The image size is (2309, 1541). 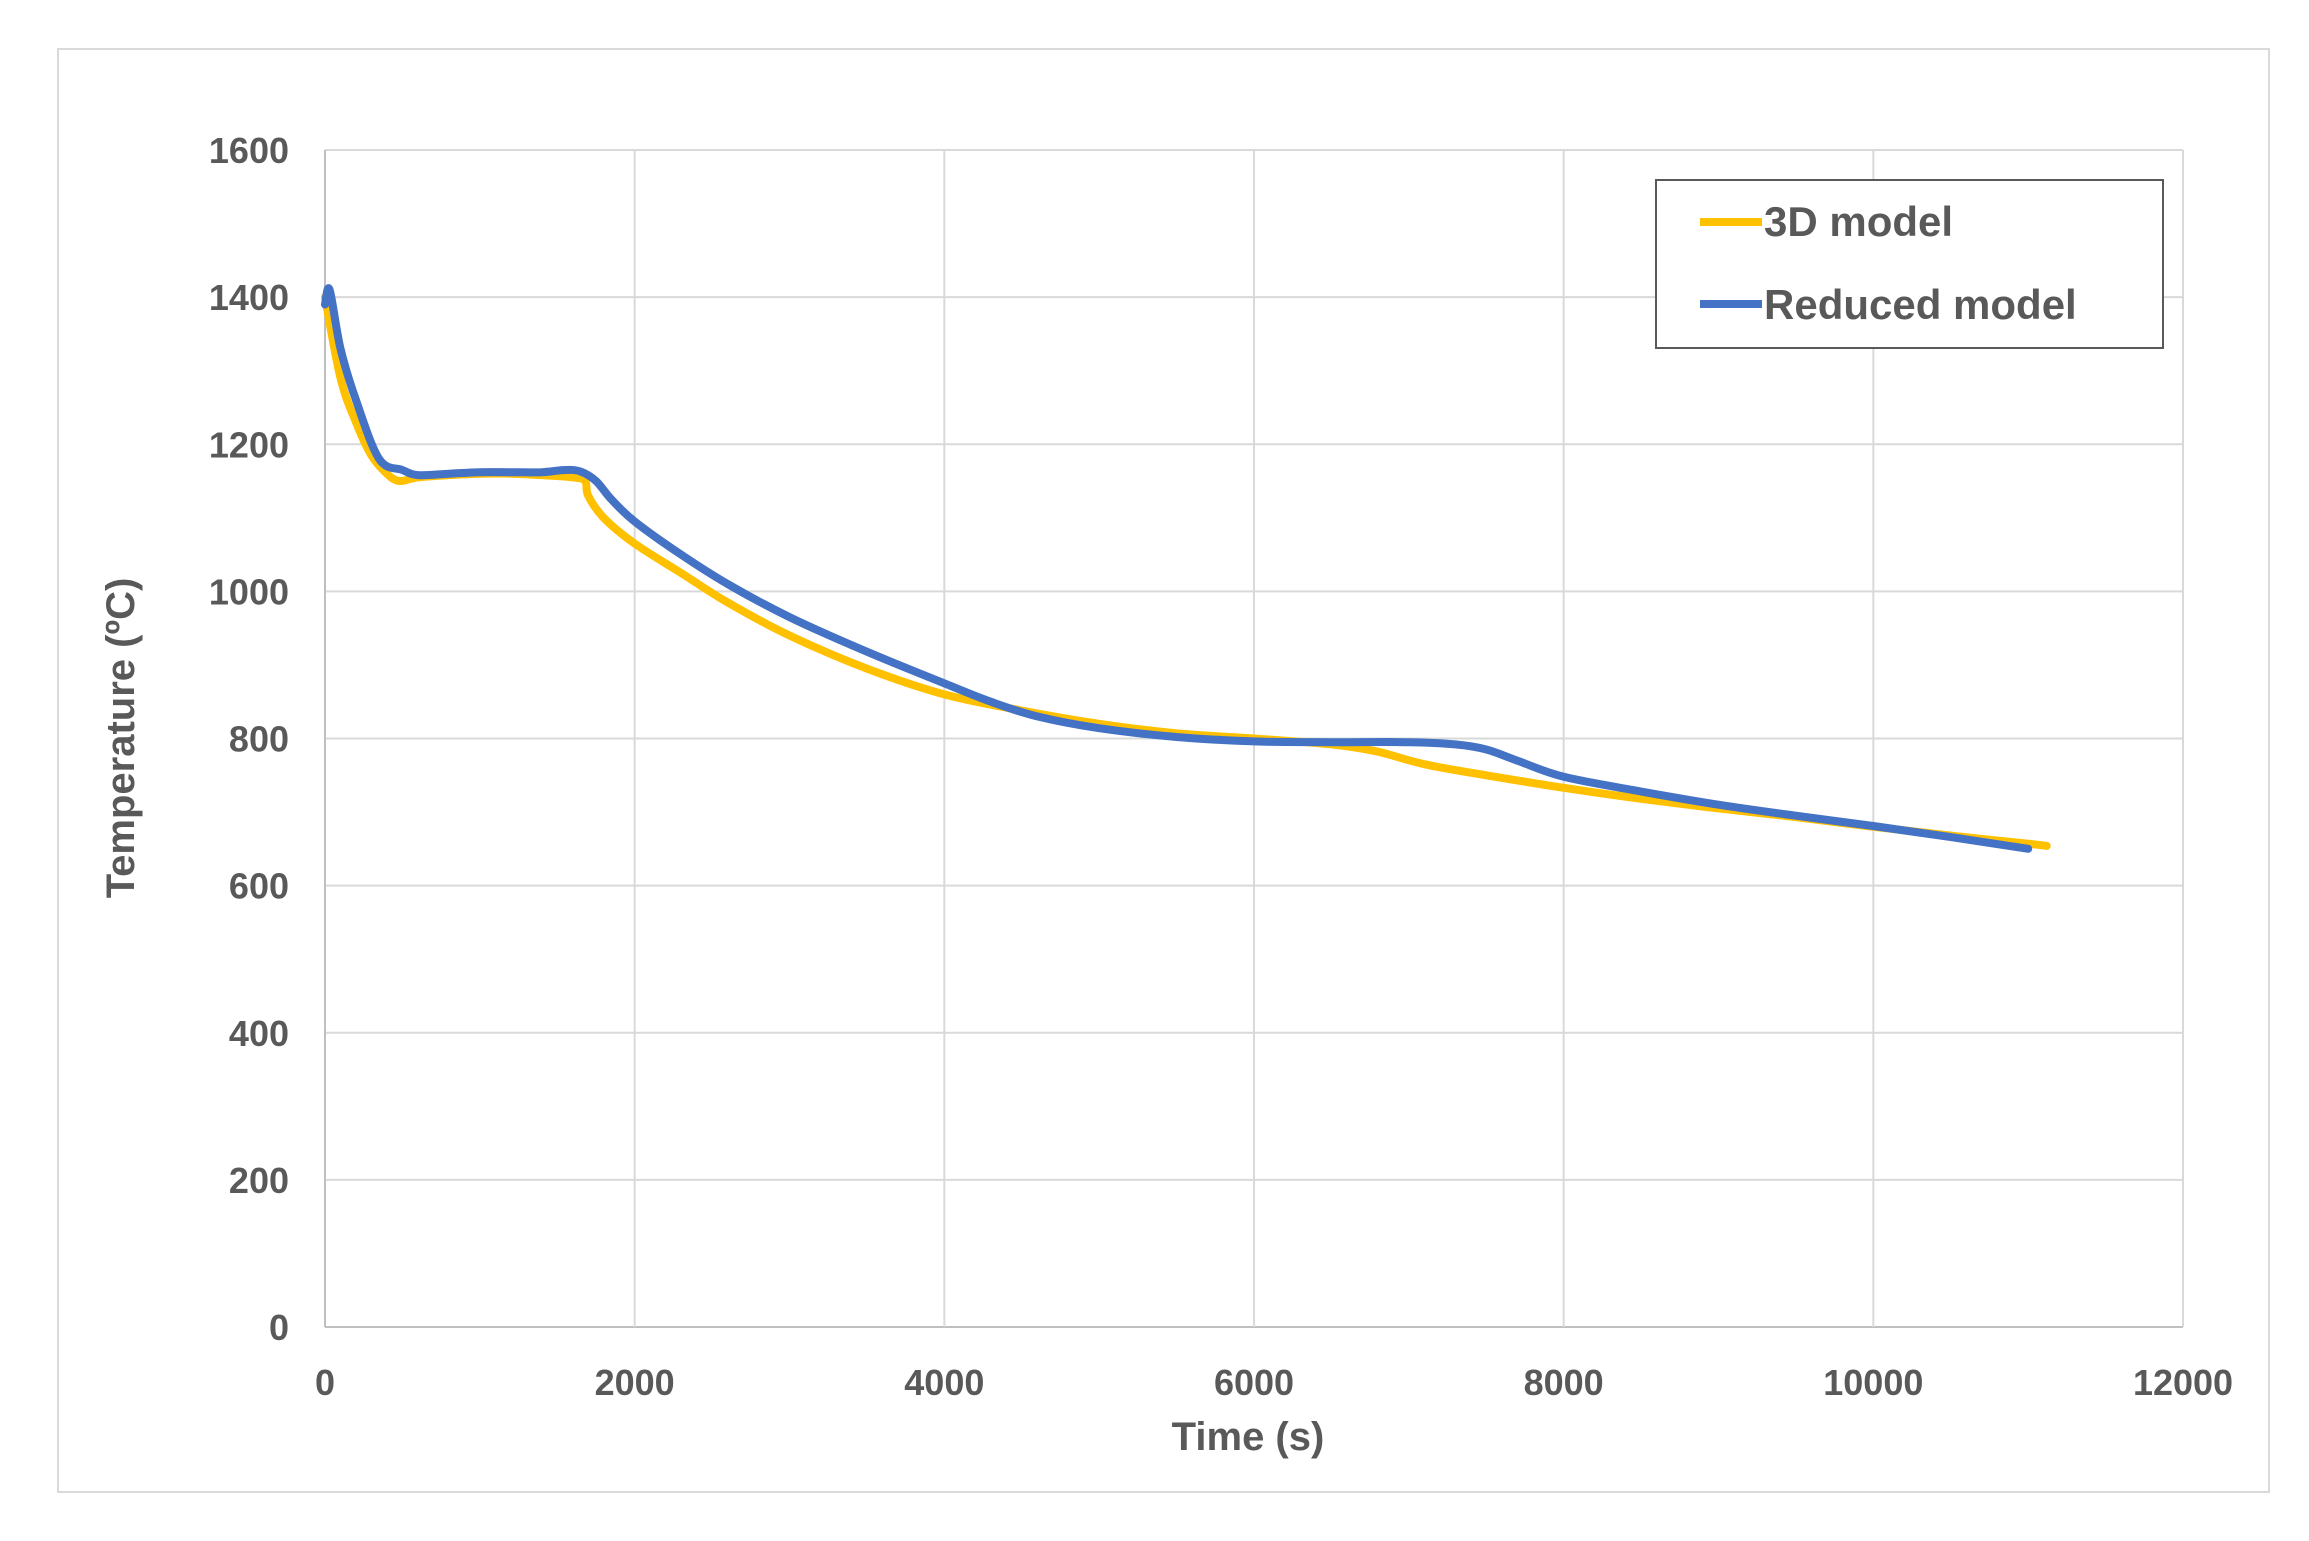 What do you see at coordinates (249, 591) in the screenshot?
I see `y-tick-label: 1000` at bounding box center [249, 591].